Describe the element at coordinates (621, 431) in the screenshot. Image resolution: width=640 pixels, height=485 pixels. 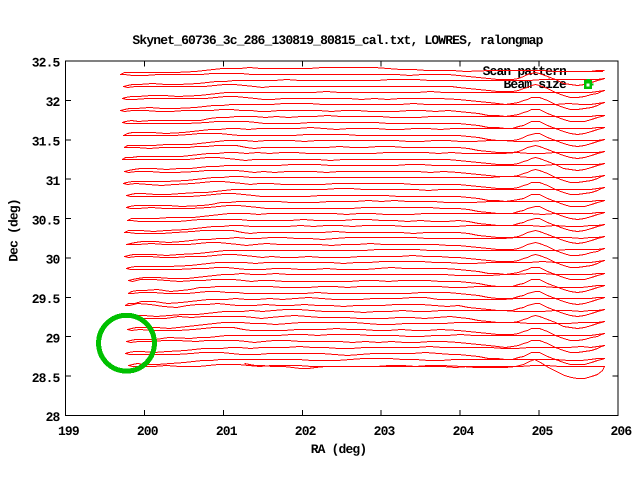
I see `svg-text: 206` at that location.